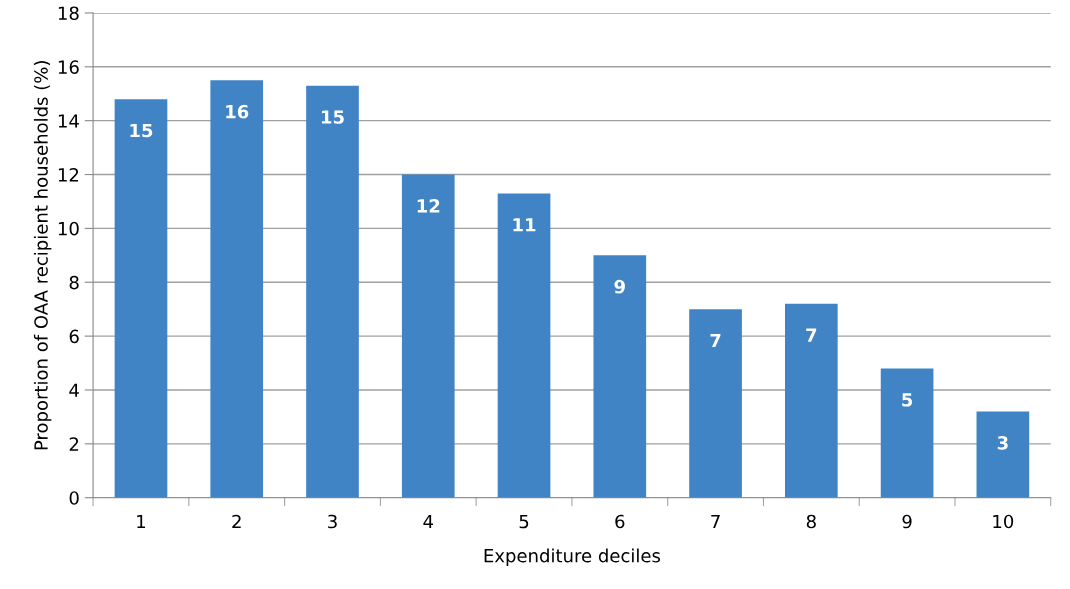 This screenshot has height=589, width=1070. Describe the element at coordinates (42, 255) in the screenshot. I see `y-axis-title: Proportion of OAA recipient households (%)` at that location.